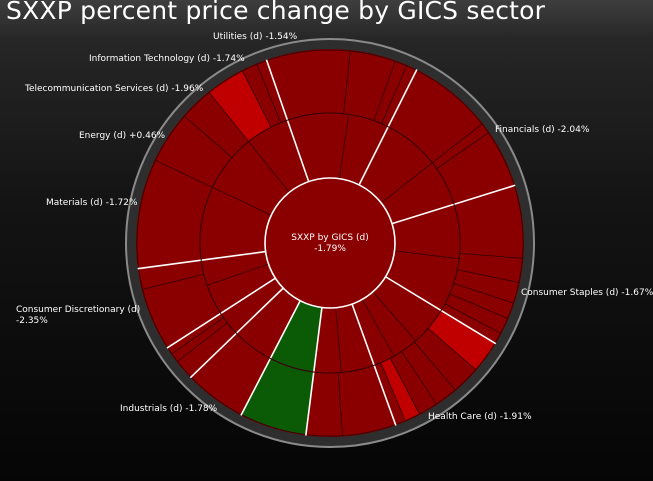 This screenshot has height=481, width=653. Describe the element at coordinates (374, 364) in the screenshot. I see `materials-boundary-line` at that location.